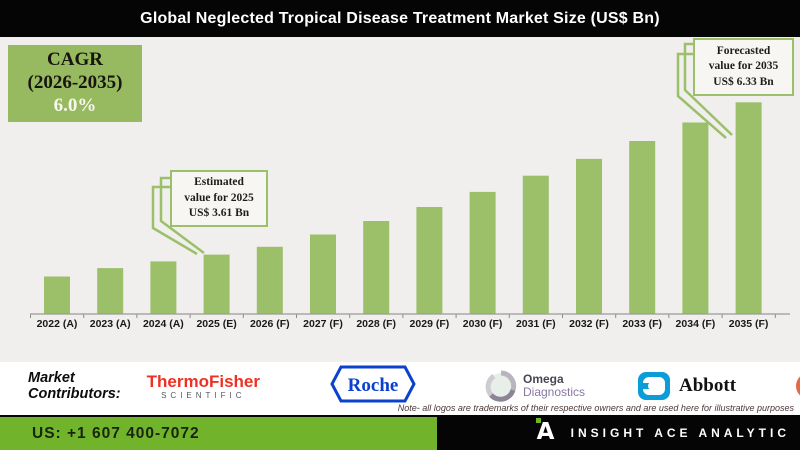  I want to click on thermofisher-wordmark: ThermoFisher, so click(203, 381).